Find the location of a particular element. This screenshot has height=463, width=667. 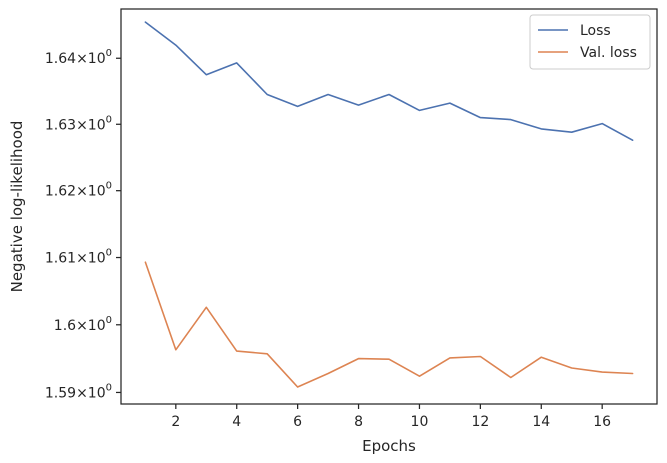

legend-box is located at coordinates (590, 42).